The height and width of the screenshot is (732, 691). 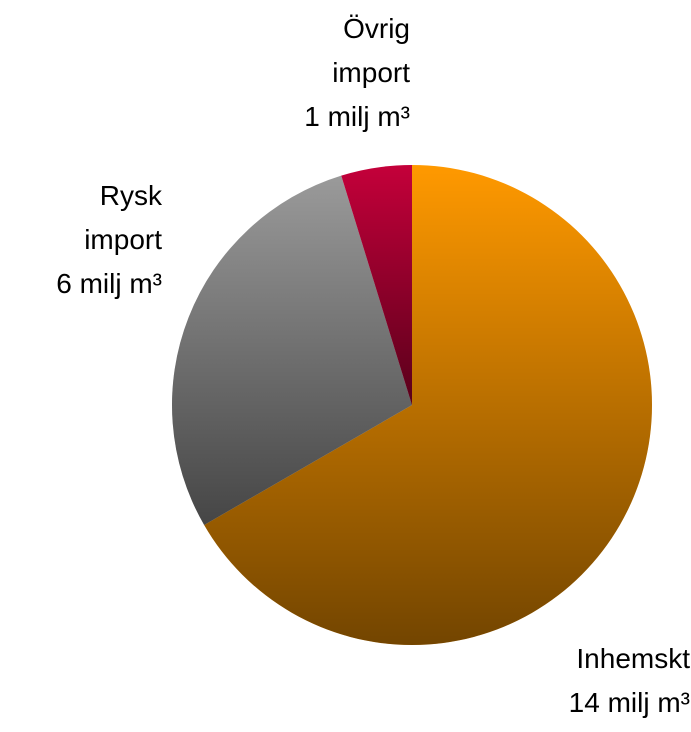 I want to click on label-line: Inhemskt, so click(x=633, y=658).